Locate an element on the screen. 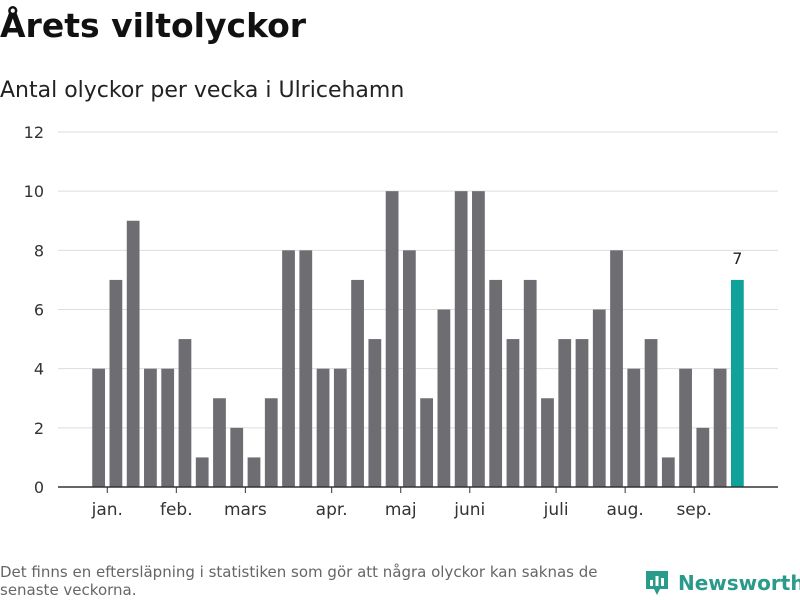  y-tick-label: 6 is located at coordinates (39, 310).